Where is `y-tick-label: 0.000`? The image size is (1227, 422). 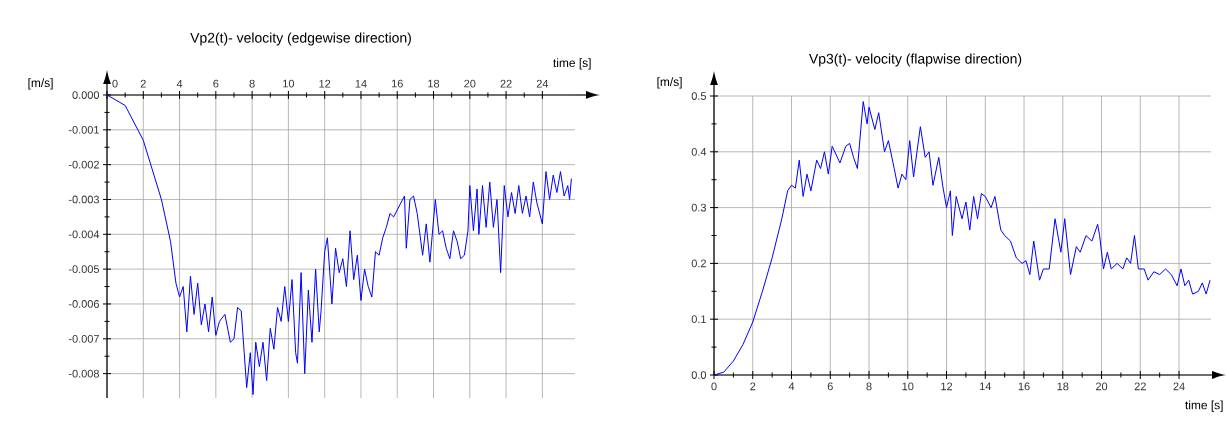 y-tick-label: 0.000 is located at coordinates (86, 95).